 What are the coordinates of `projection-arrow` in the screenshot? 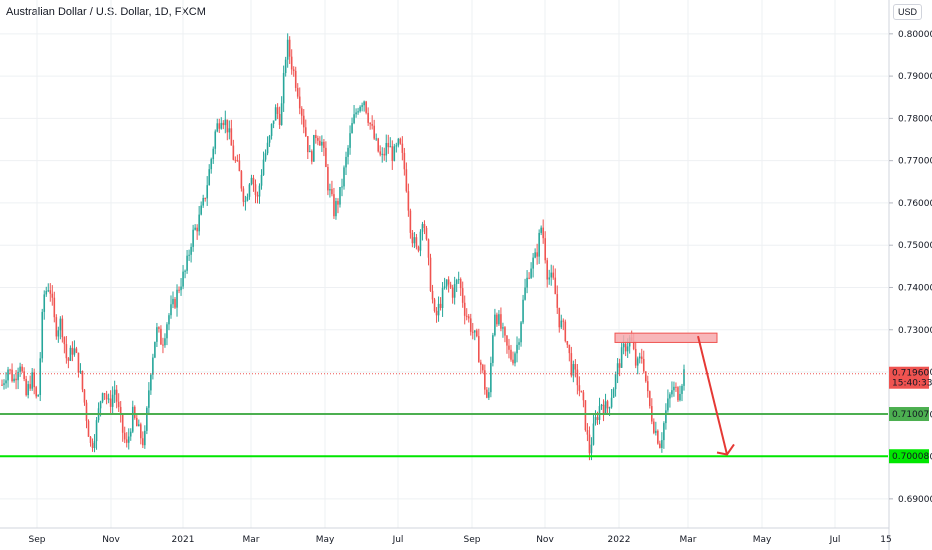 It's located at (712, 395).